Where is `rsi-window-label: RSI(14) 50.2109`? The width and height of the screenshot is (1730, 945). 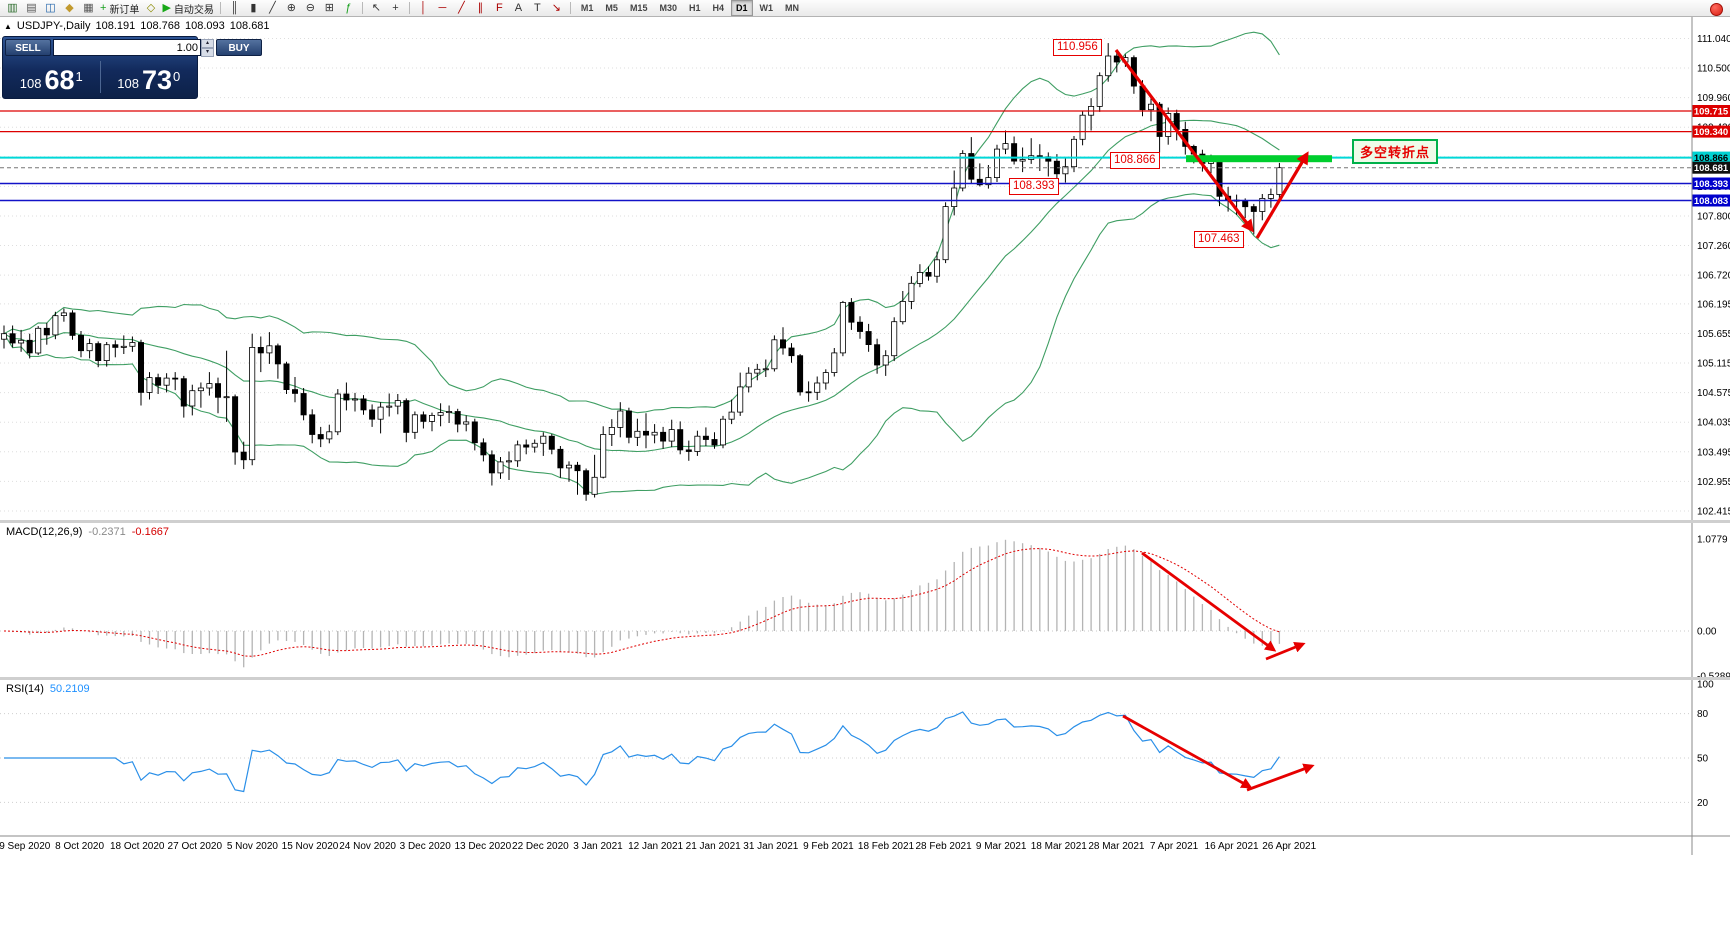
rsi-window-label: RSI(14) 50.2109 is located at coordinates (48, 689).